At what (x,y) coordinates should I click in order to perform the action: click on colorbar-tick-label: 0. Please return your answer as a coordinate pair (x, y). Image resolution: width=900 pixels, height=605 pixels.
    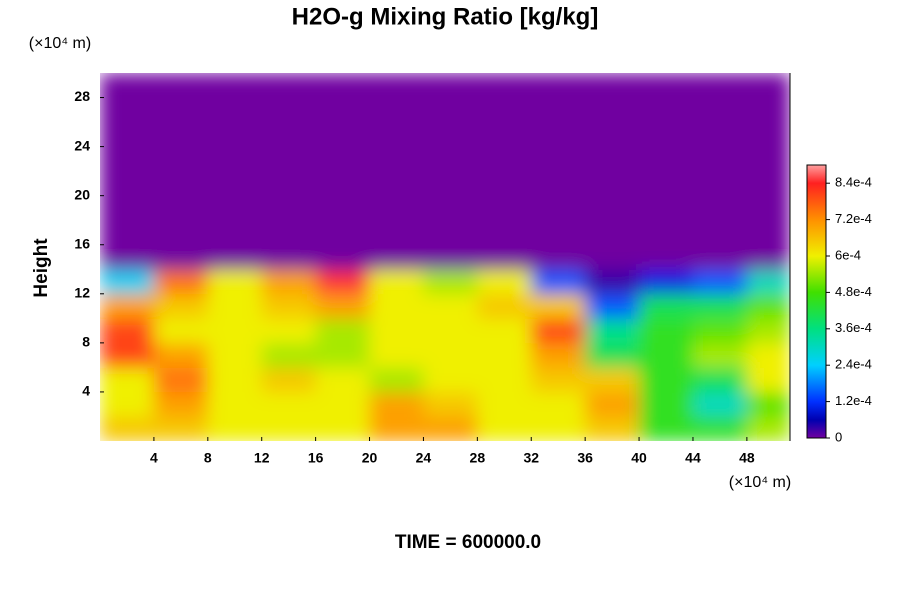
    Looking at the image, I should click on (838, 436).